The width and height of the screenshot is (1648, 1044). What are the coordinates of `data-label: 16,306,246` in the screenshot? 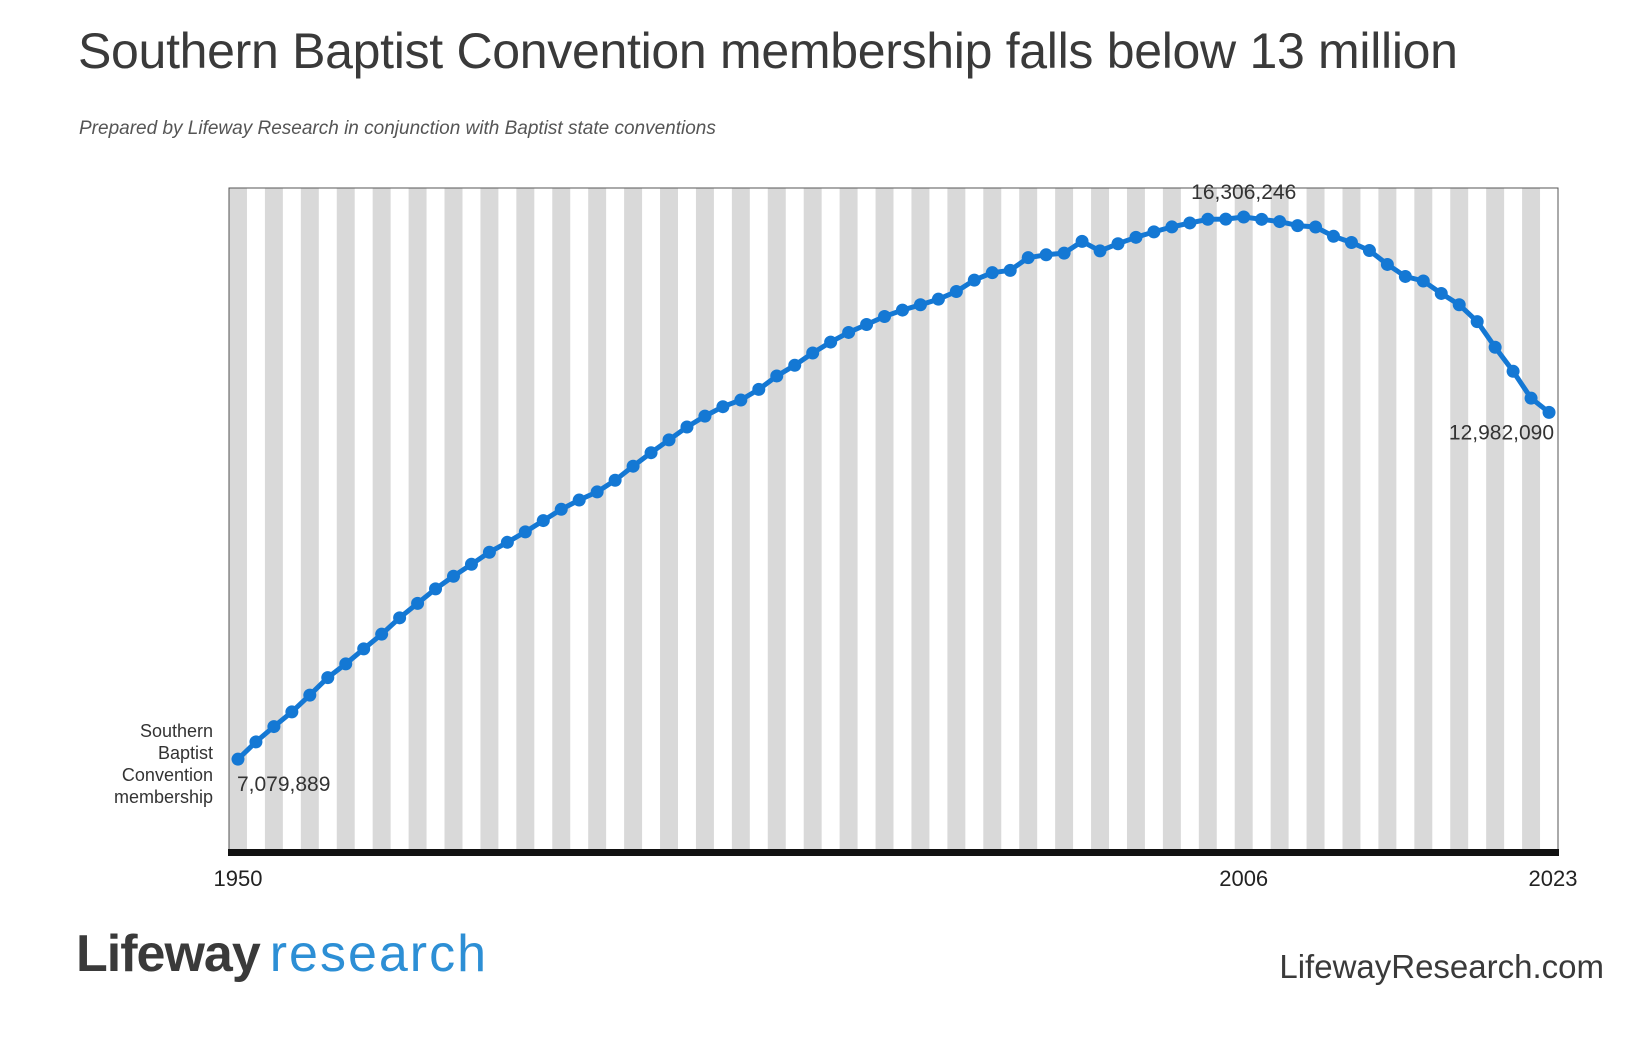 It's located at (1243, 192).